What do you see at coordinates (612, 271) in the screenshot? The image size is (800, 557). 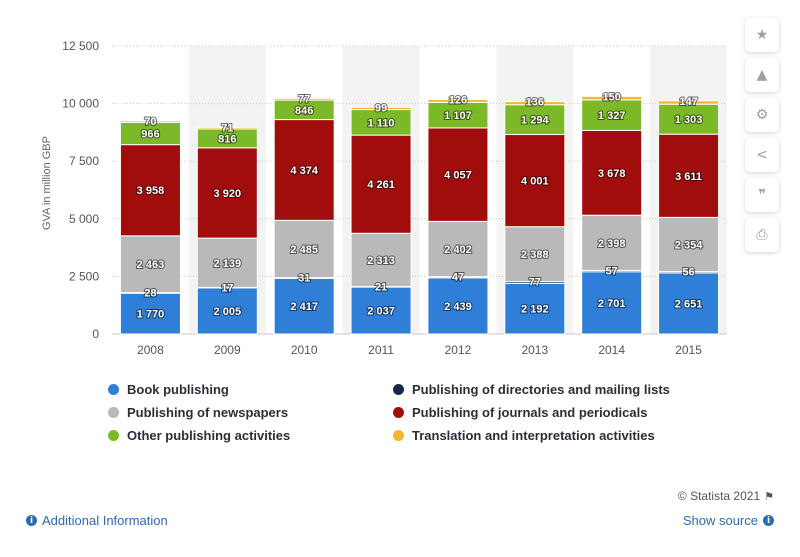 I see `data-label: 57` at bounding box center [612, 271].